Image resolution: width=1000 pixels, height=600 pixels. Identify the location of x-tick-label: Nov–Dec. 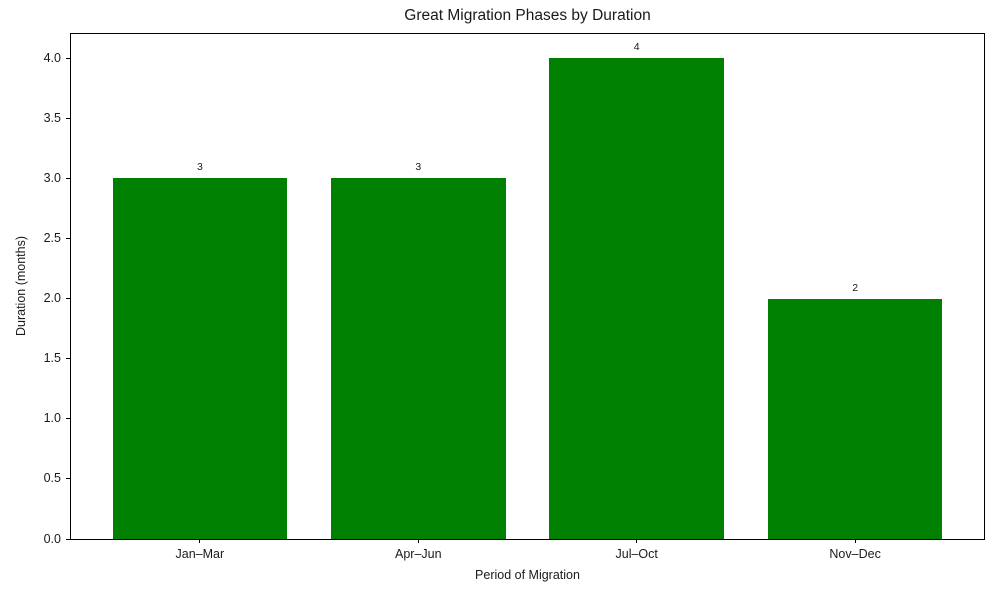
(855, 554).